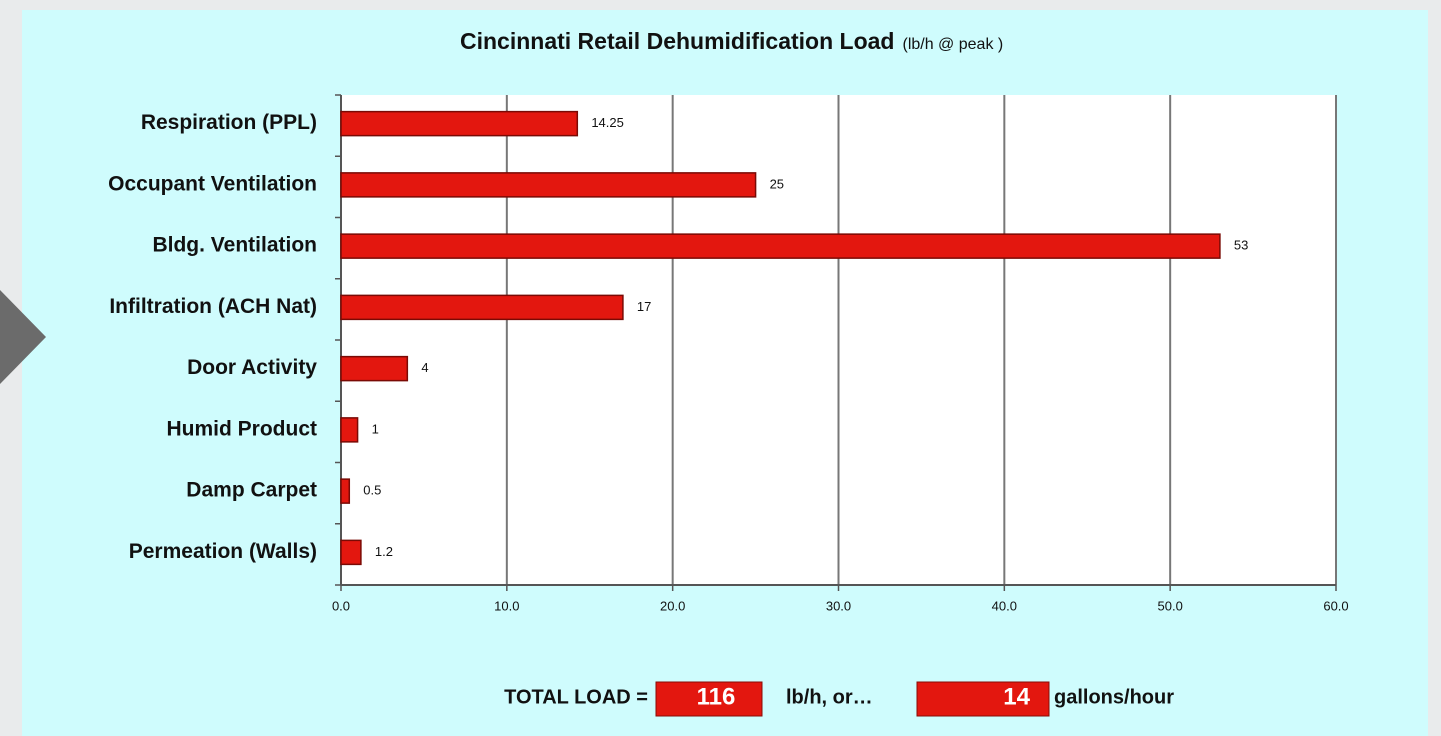  Describe the element at coordinates (375, 428) in the screenshot. I see `value-label: 1` at that location.